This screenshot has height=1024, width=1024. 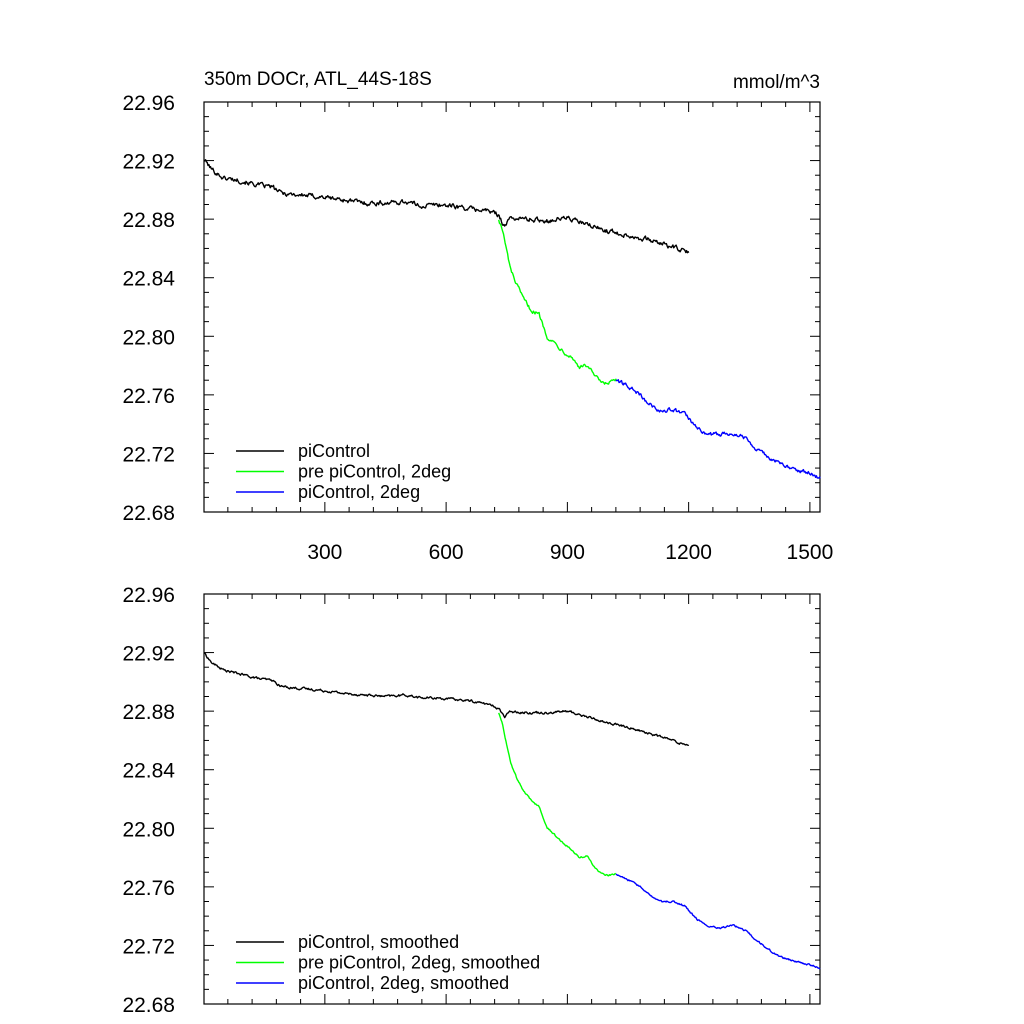 I want to click on legend-label: piControl, so click(x=334, y=451).